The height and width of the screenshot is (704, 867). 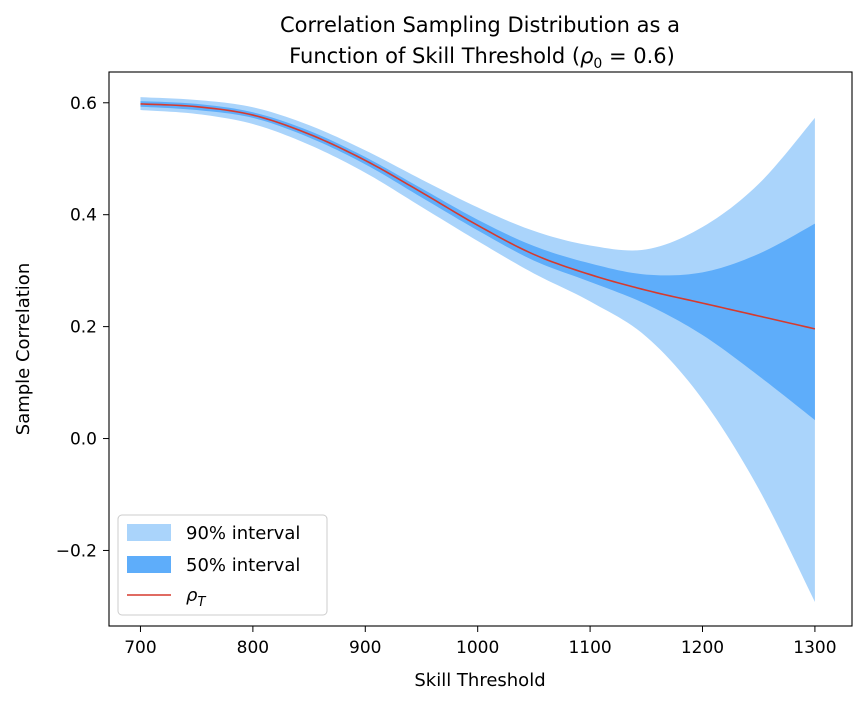 I want to click on x-tick-label: 700, so click(x=140, y=648).